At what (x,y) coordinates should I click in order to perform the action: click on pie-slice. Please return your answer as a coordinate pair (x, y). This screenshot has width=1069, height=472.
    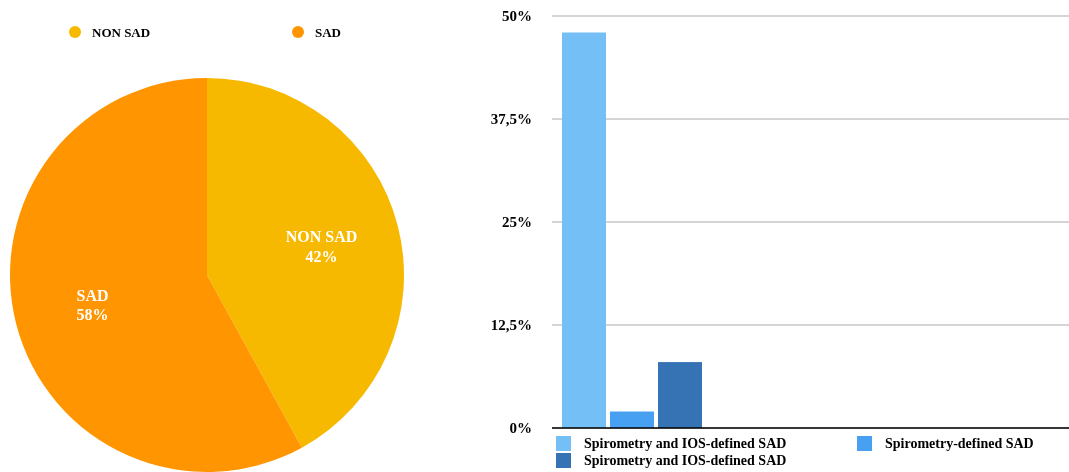
    Looking at the image, I should click on (305, 263).